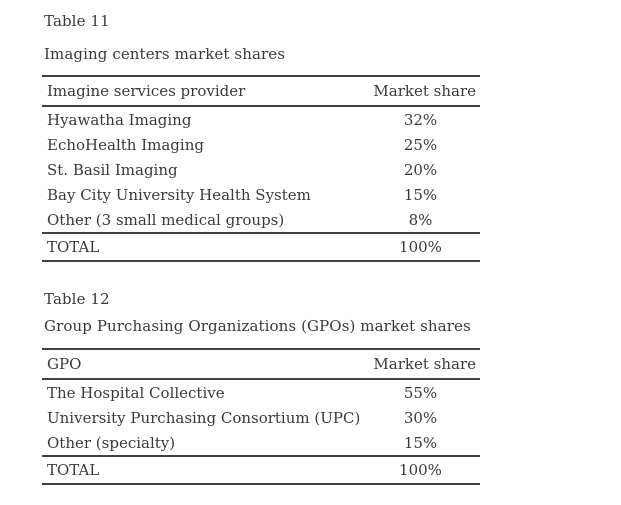  I want to click on table-11-header-provider: Imagine services provider, so click(146, 91).